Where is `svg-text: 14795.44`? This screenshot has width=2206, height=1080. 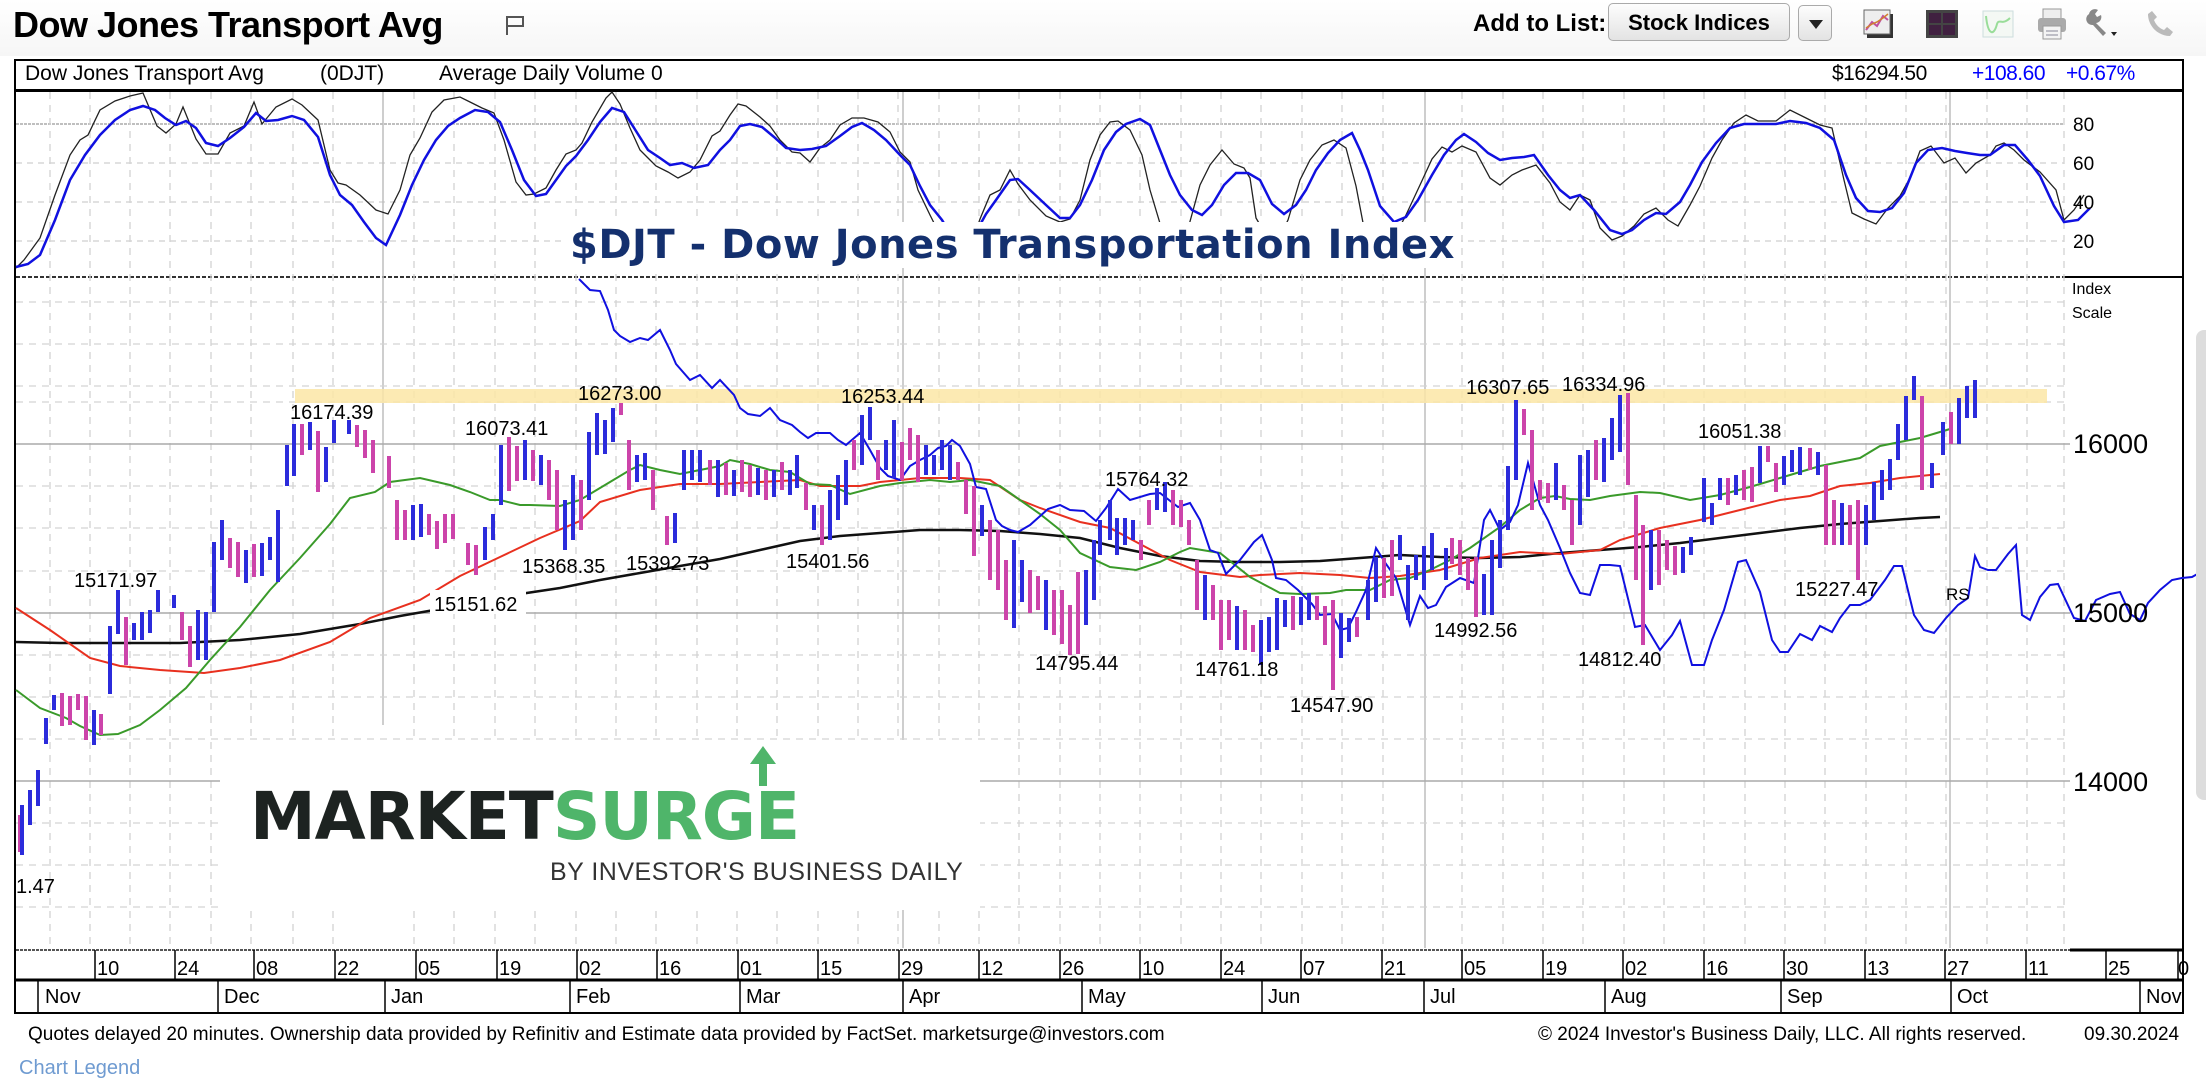 svg-text: 14795.44 is located at coordinates (1076, 664).